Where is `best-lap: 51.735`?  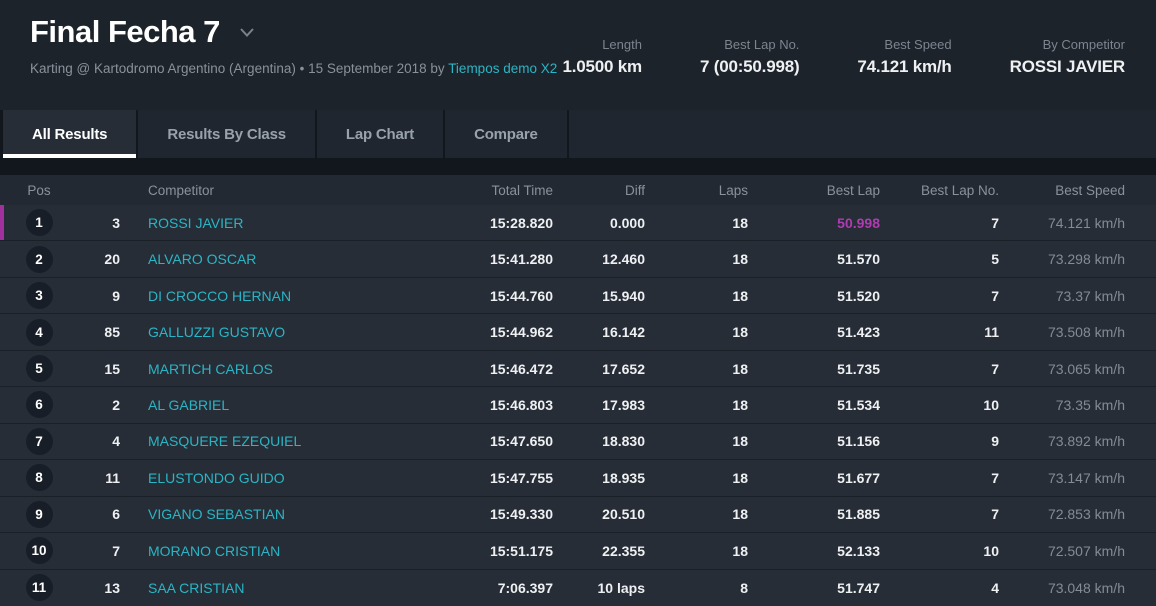
best-lap: 51.735 is located at coordinates (858, 368).